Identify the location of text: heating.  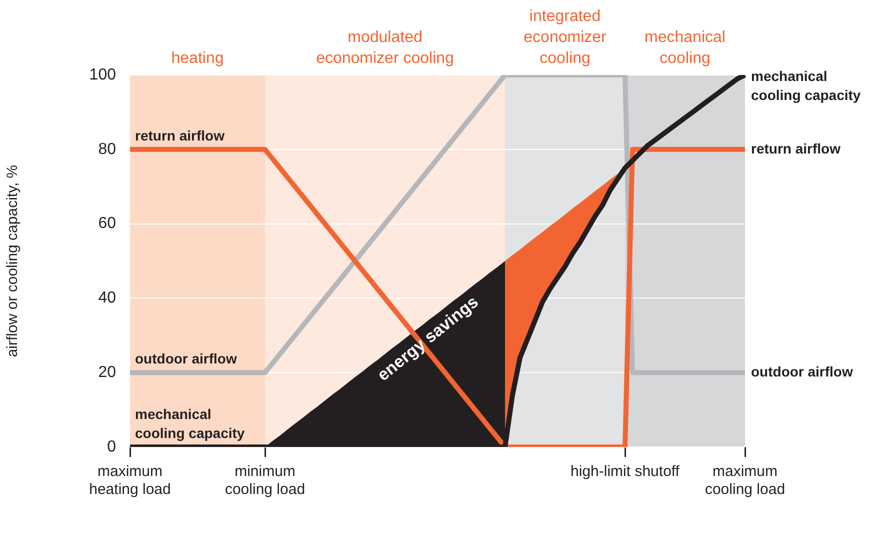
(197, 58).